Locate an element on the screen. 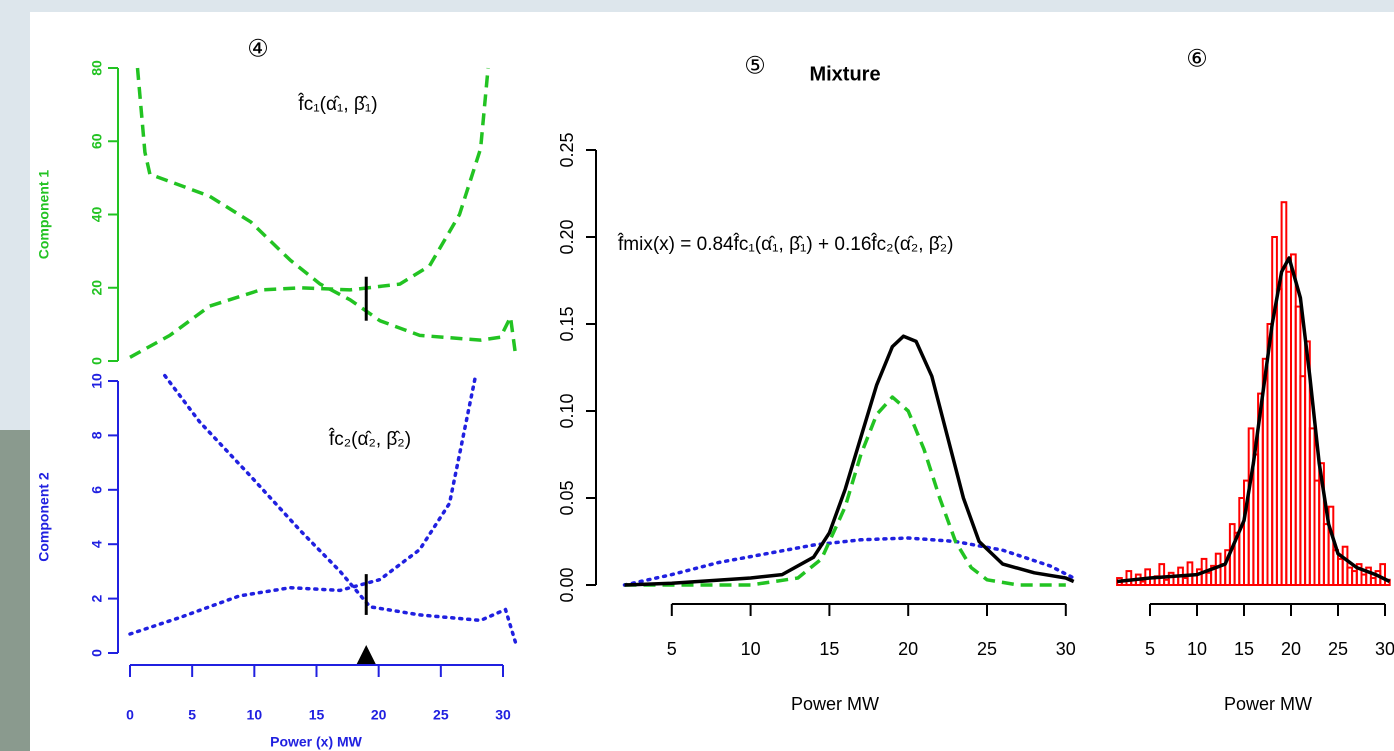 The height and width of the screenshot is (751, 1394). y-tick-label: 8 is located at coordinates (97, 435).